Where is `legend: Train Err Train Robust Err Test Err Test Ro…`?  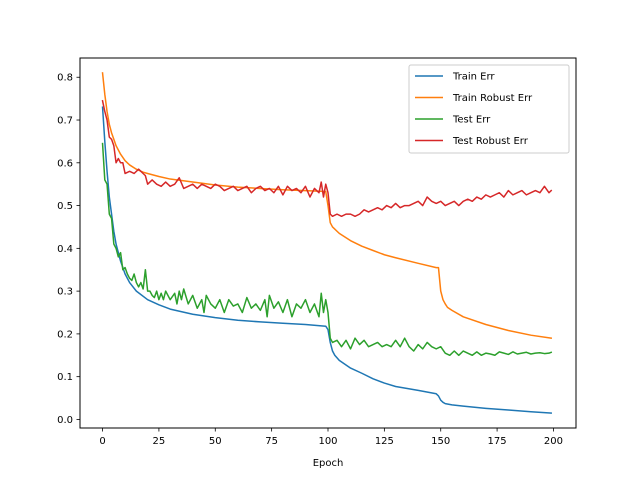
legend: Train Err Train Robust Err Test Err Test Ro… is located at coordinates (489, 109).